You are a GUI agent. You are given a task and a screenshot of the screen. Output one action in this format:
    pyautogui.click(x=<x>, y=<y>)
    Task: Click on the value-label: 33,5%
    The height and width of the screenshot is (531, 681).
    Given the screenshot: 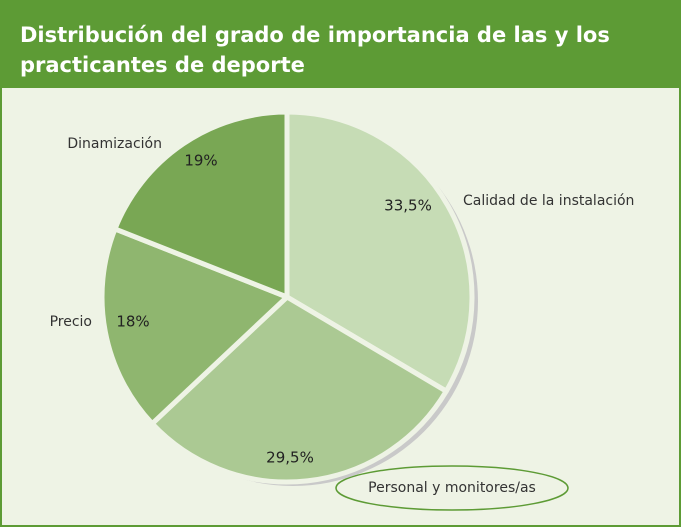 What is the action you would take?
    pyautogui.click(x=408, y=206)
    